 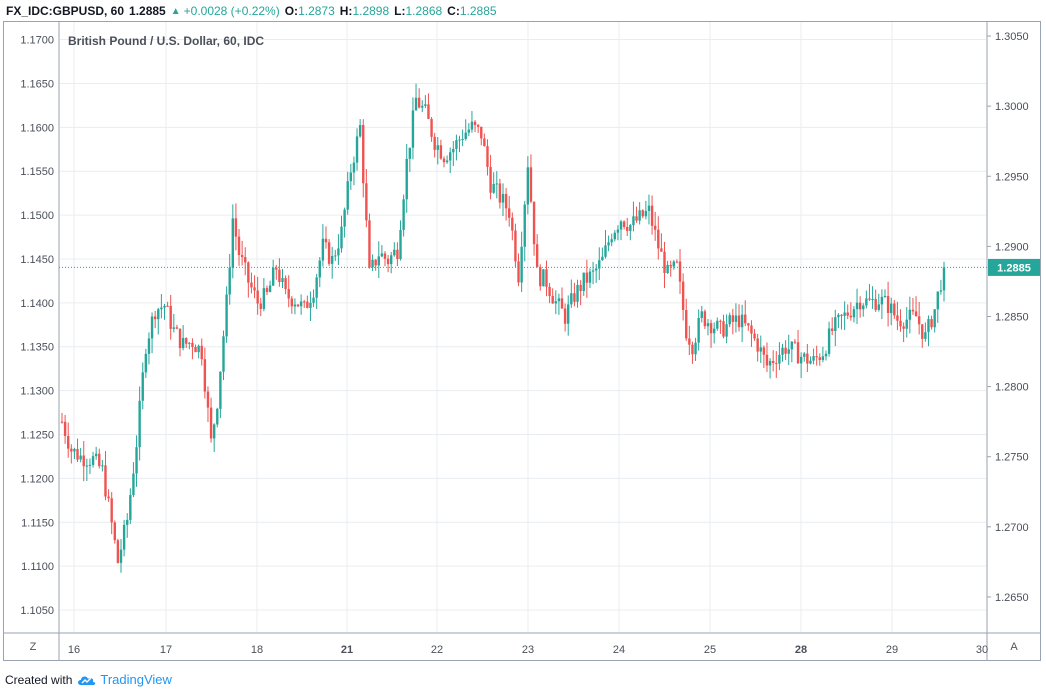 I want to click on right-axis-tick-label: 1.2700, so click(x=1012, y=528).